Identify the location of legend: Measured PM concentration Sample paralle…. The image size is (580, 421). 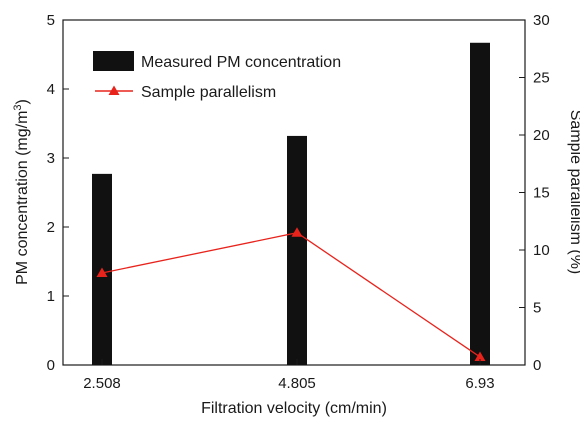
(217, 76).